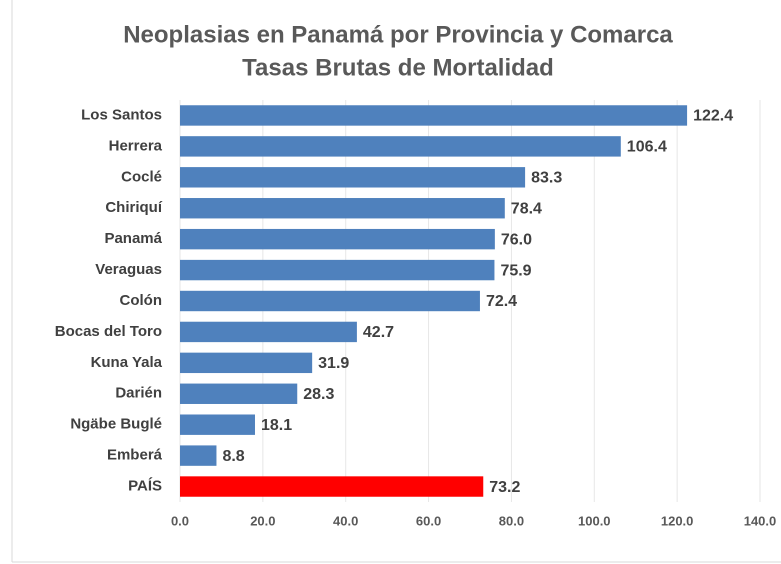  Describe the element at coordinates (647, 147) in the screenshot. I see `value-label: 106.4` at that location.